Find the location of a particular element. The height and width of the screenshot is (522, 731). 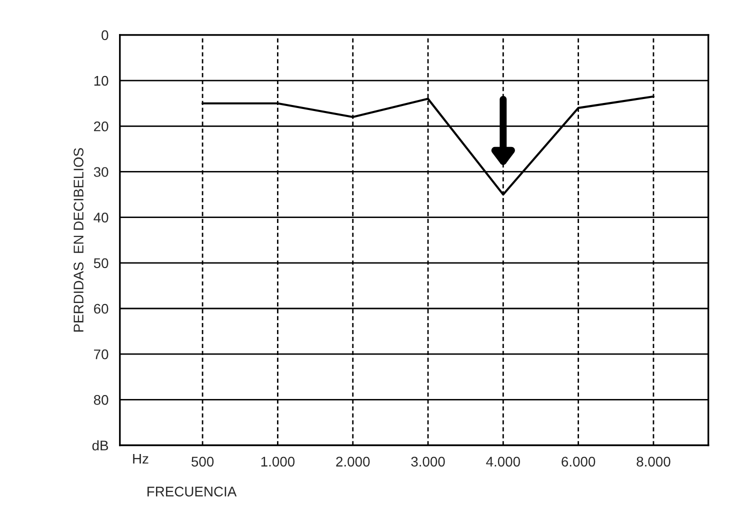

y-tick-label: 30 is located at coordinates (101, 172).